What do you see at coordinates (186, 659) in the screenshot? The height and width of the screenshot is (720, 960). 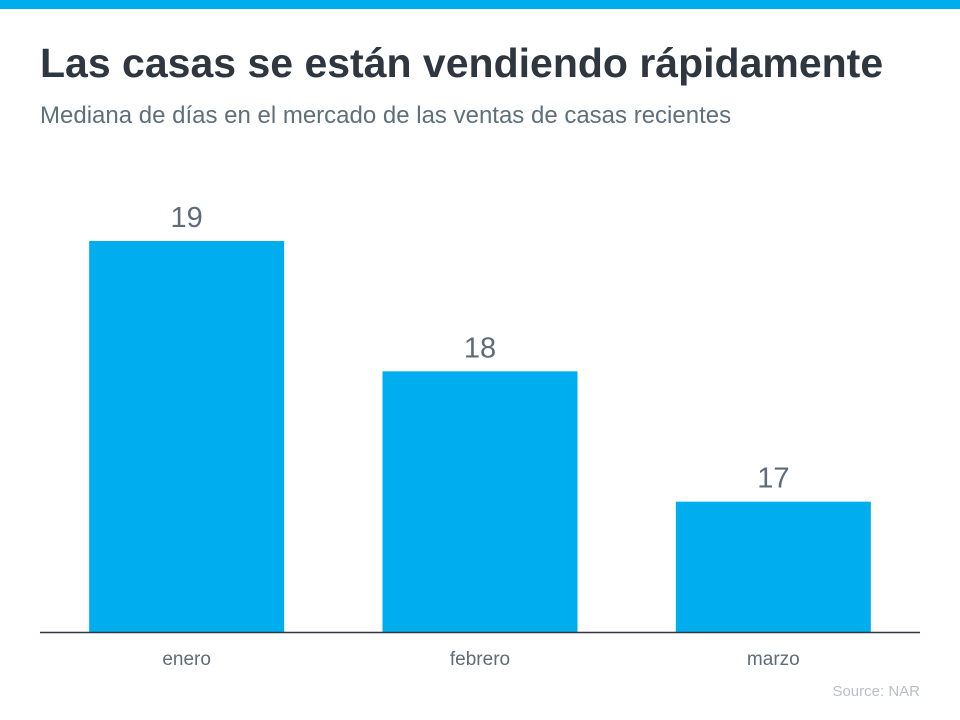 I see `x-tick-label: enero` at bounding box center [186, 659].